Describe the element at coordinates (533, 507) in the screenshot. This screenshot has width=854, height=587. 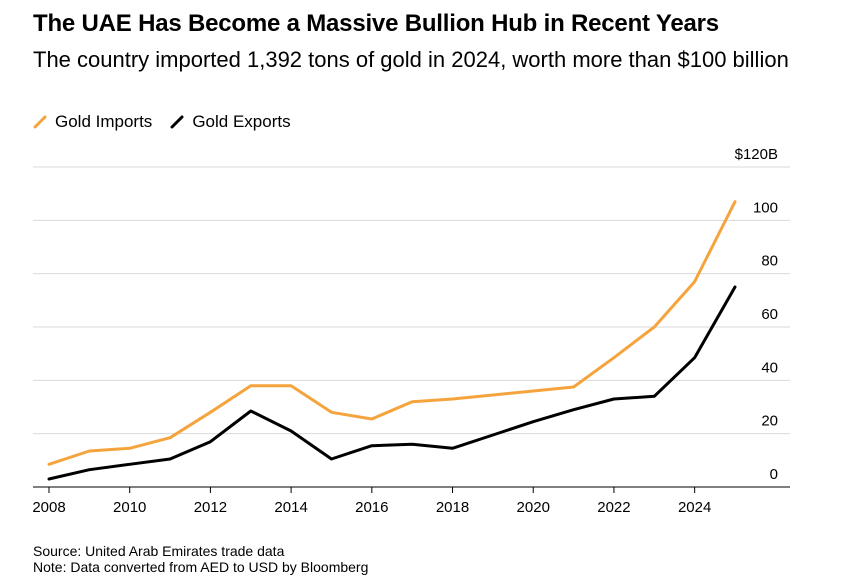
I see `x-tick-label-2020: 2020` at that location.